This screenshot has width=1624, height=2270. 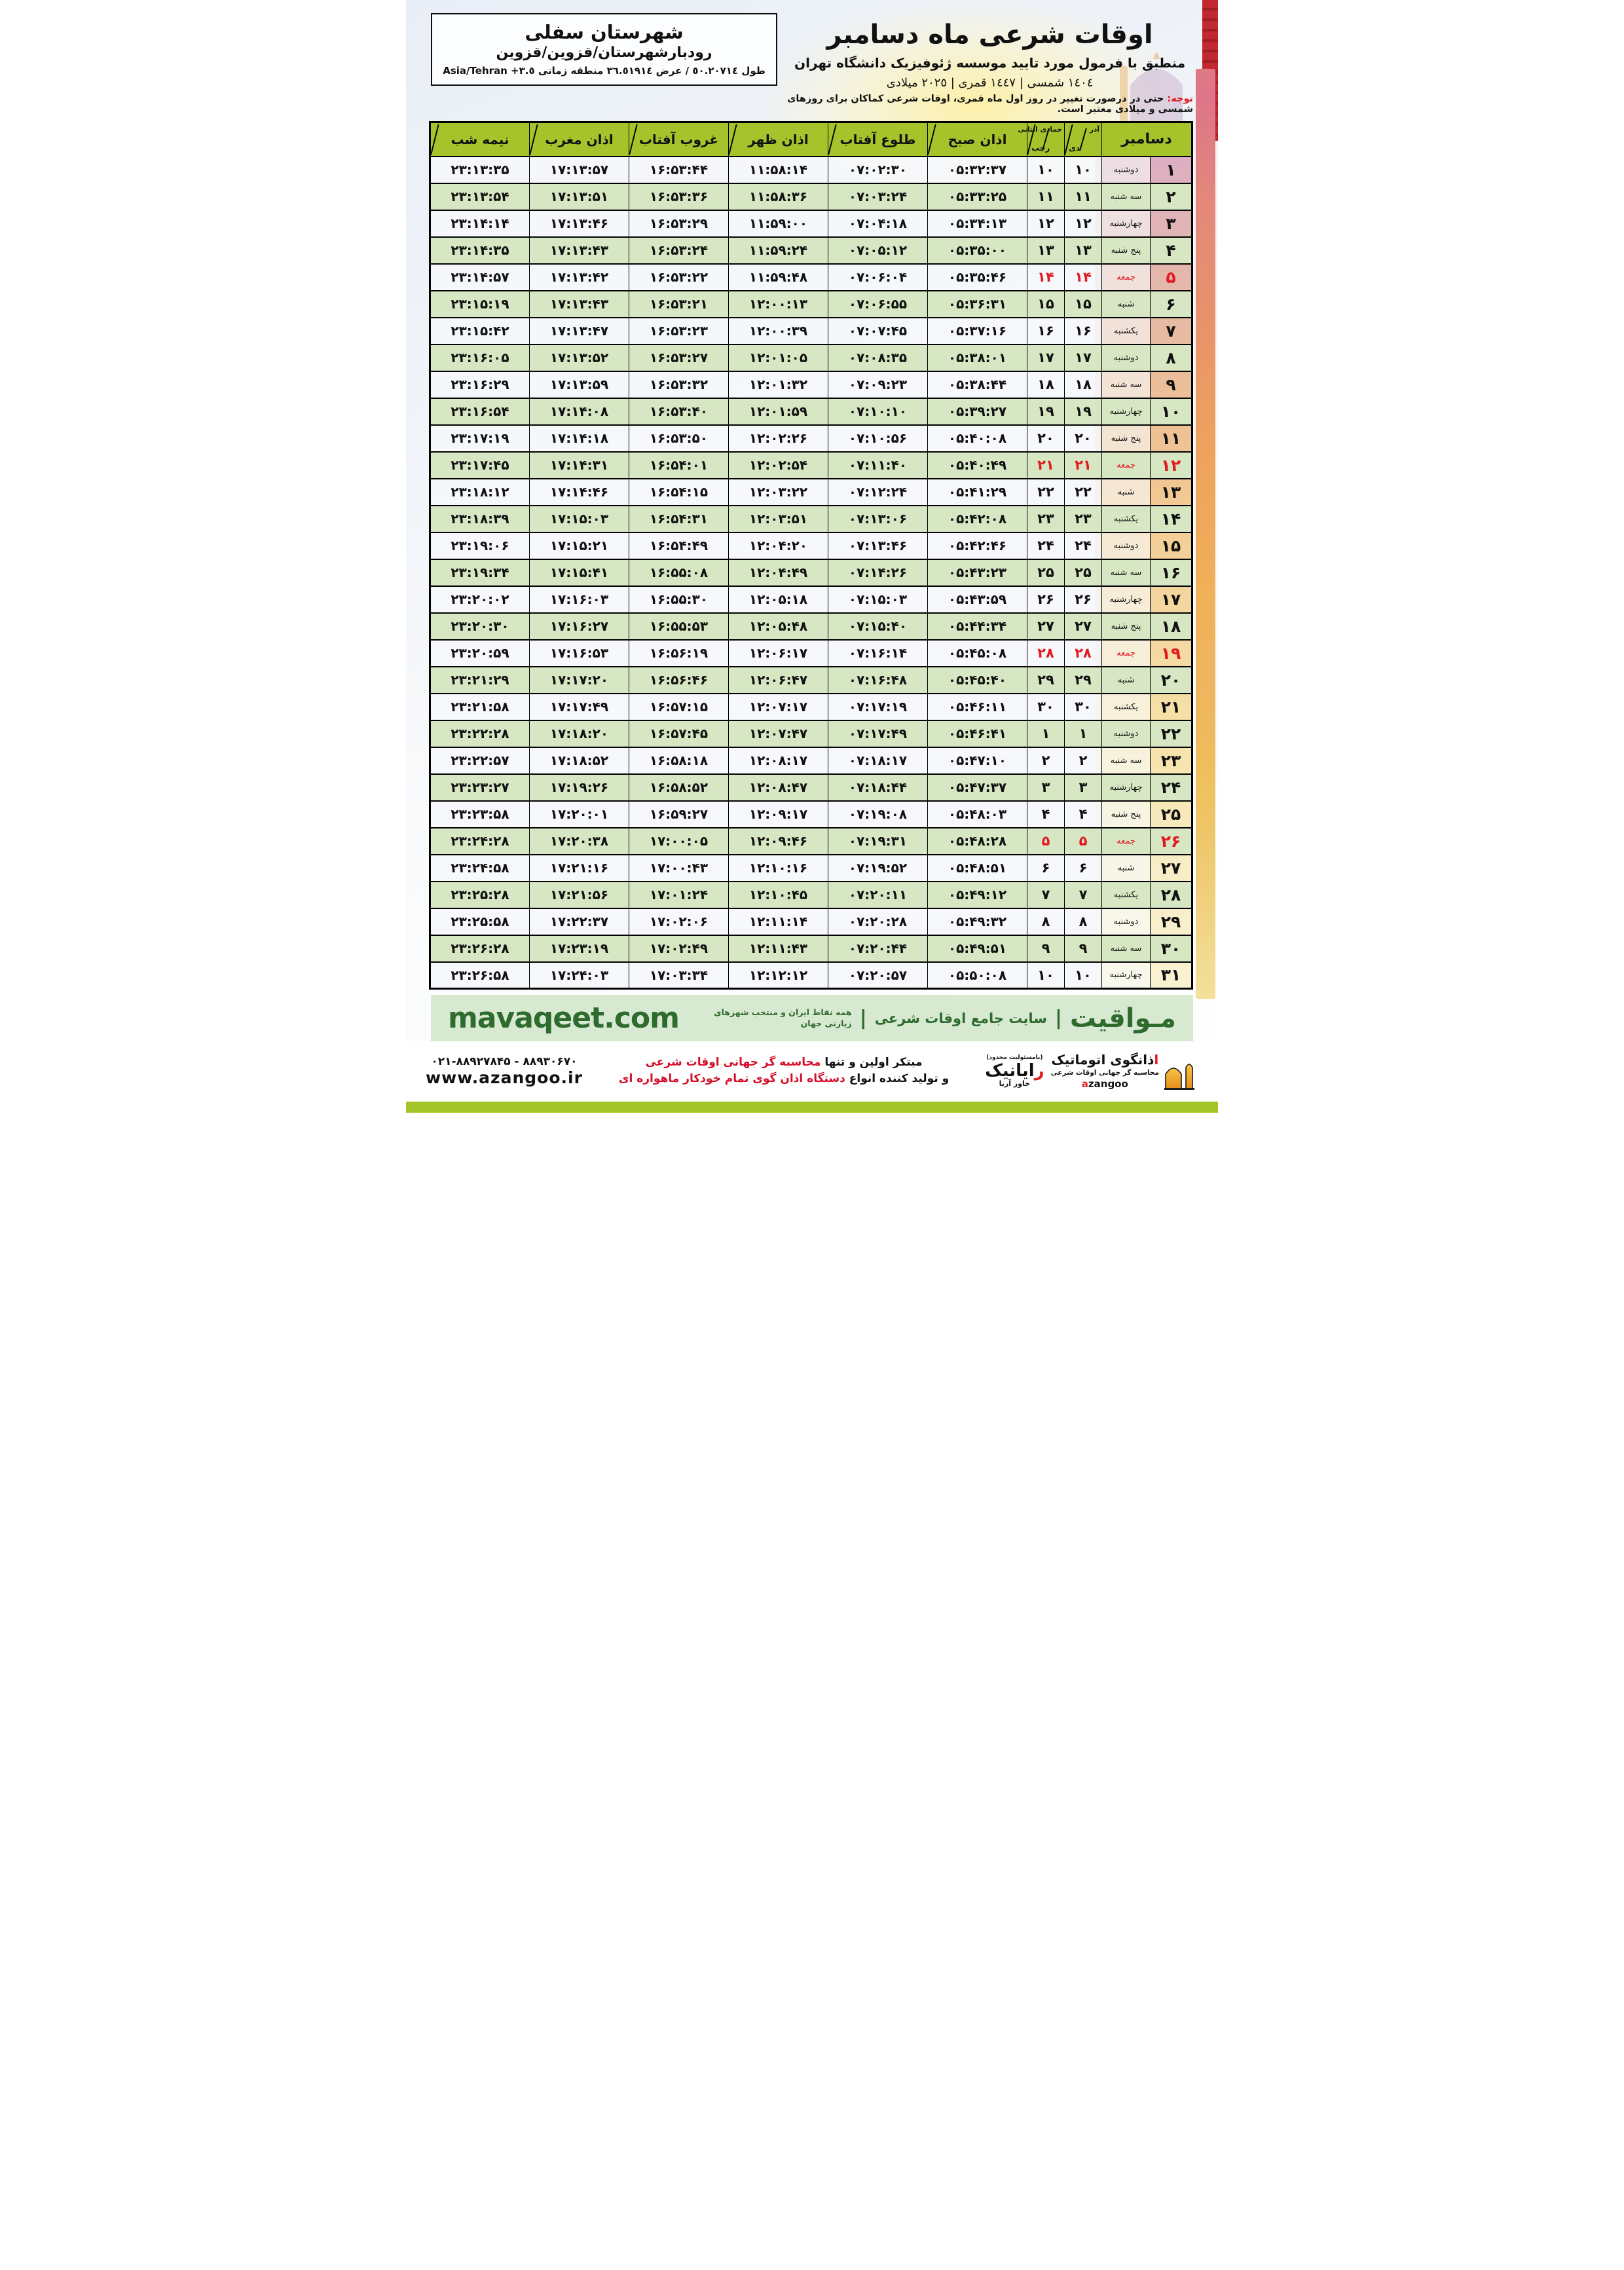 What do you see at coordinates (479, 465) in the screenshot?
I see `cell-midnight: ۲۳:۱۷:۴۵` at bounding box center [479, 465].